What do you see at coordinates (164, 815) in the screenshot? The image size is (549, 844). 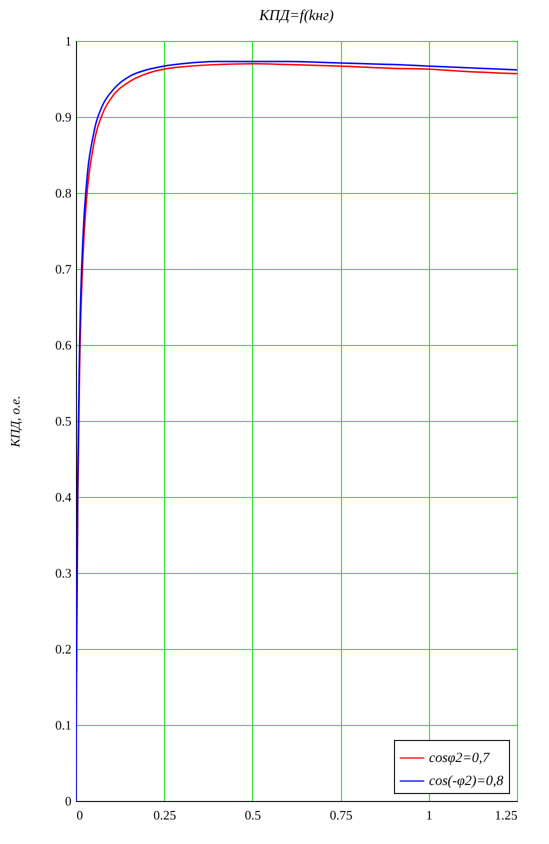 I see `x-tick-label: 0.25` at bounding box center [164, 815].